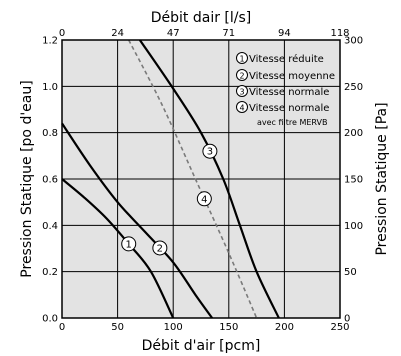 This screenshot has height=356, width=401. I want to click on y-tick-label: 0.2, so click(50, 272).